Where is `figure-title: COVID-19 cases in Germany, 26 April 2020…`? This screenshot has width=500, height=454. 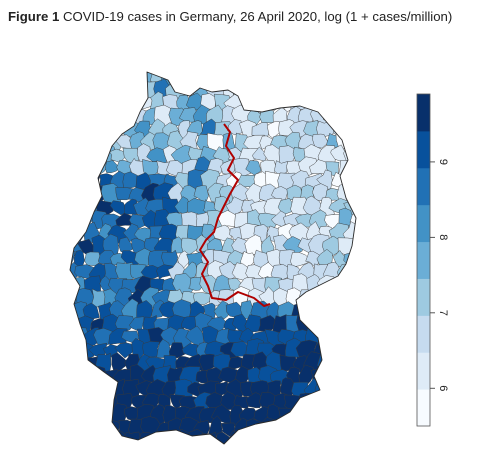
figure-title: COVID-19 cases in Germany, 26 April 2020… is located at coordinates (257, 16).